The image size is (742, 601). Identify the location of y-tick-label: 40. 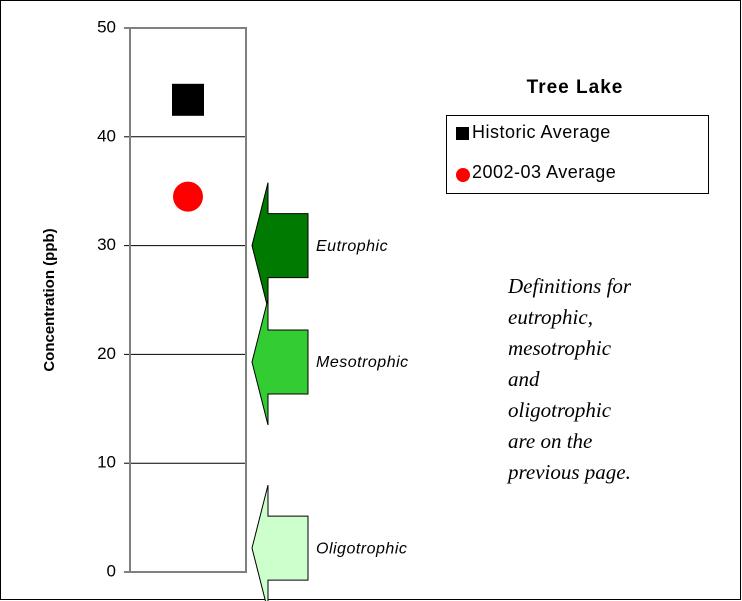
(106, 135).